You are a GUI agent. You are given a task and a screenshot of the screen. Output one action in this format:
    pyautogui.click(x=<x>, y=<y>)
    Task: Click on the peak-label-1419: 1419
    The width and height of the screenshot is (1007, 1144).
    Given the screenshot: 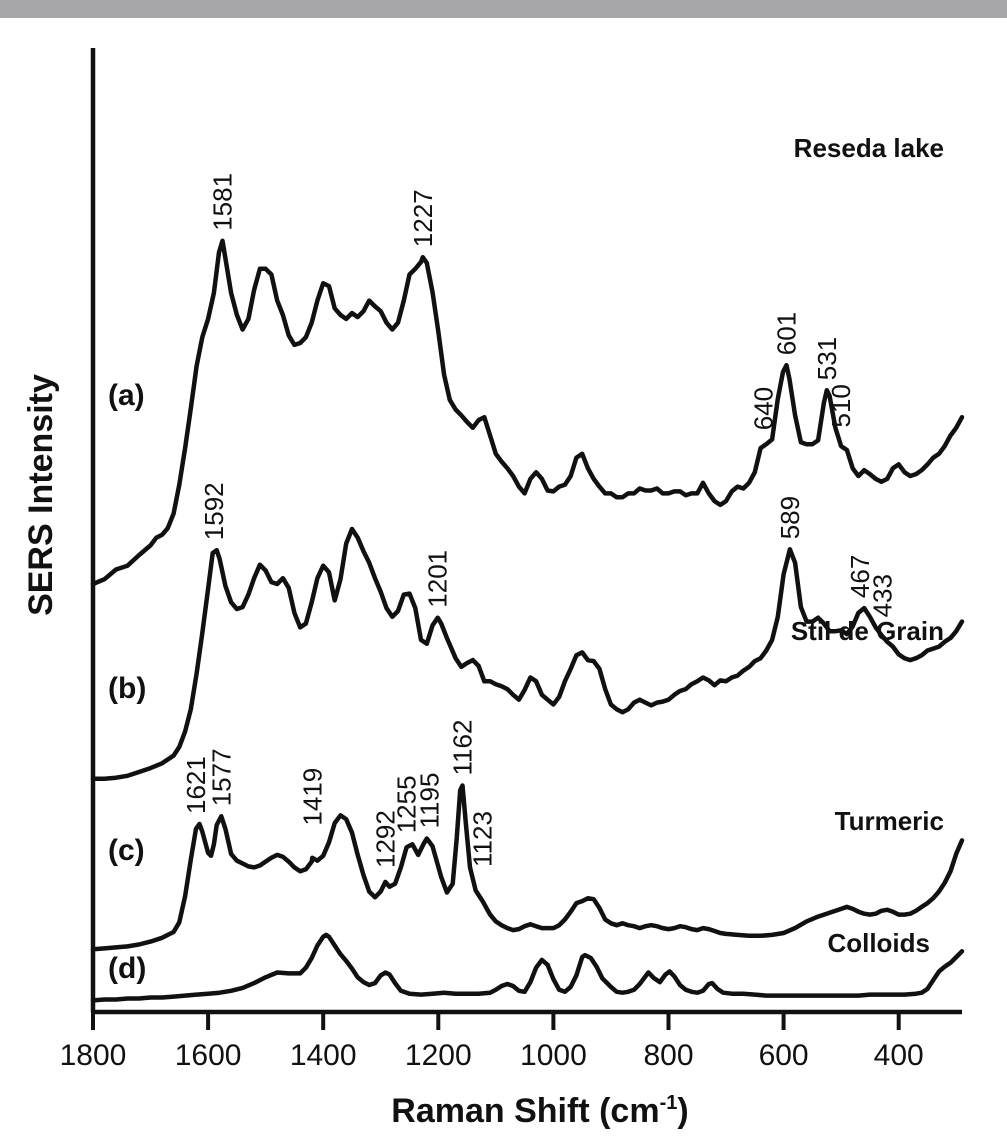 What is the action you would take?
    pyautogui.click(x=312, y=797)
    